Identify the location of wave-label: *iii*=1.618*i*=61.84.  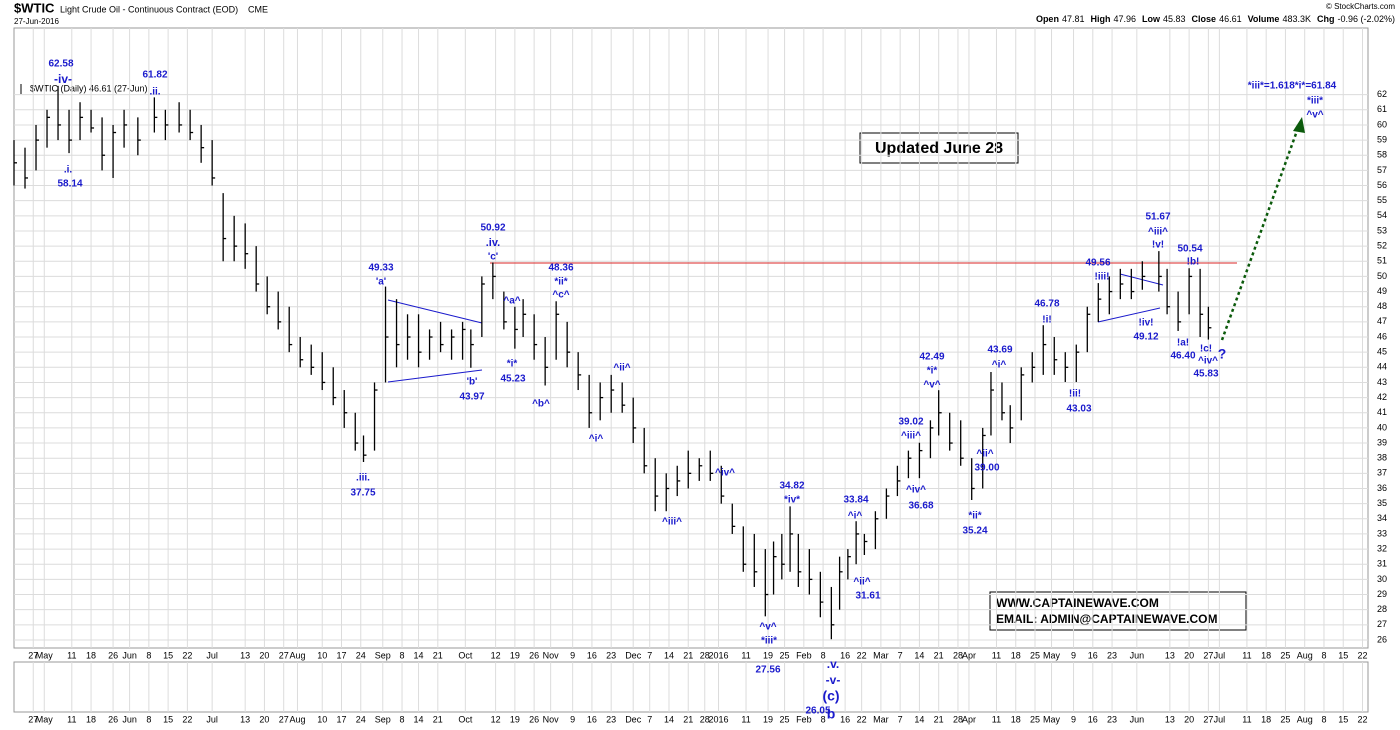
(1292, 86).